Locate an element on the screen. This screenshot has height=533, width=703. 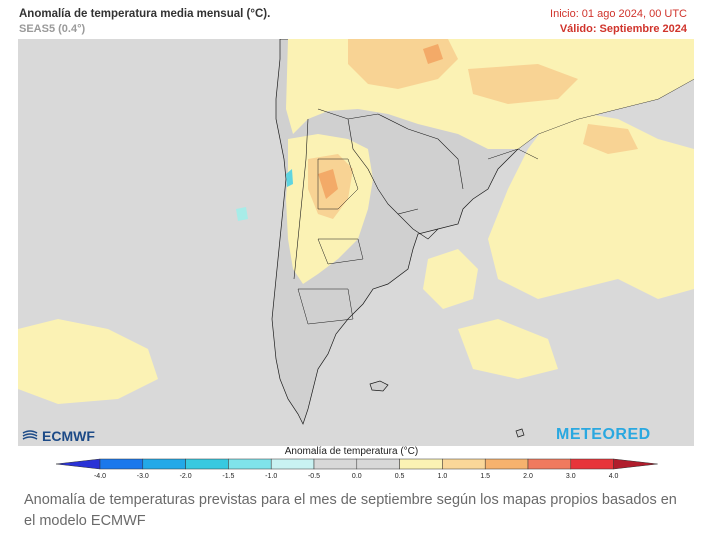
colorbar-tick-label: -2.0 is located at coordinates (185, 476).